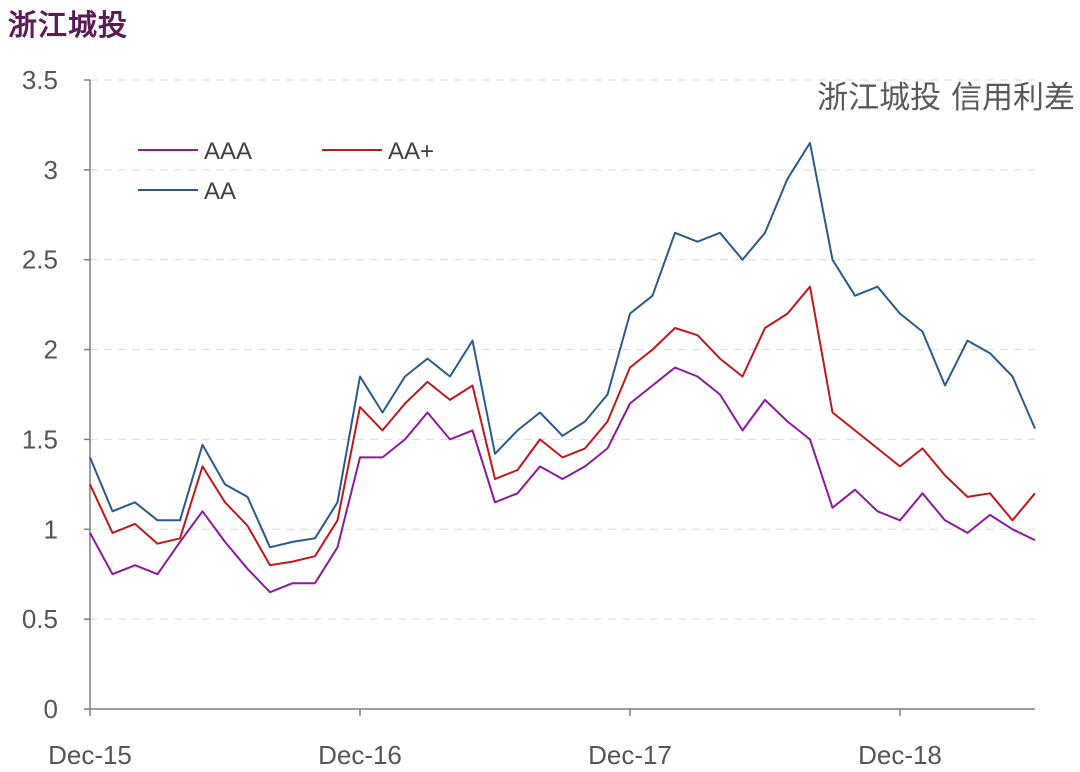  Describe the element at coordinates (286, 171) in the screenshot. I see `legend: AAA AA+ AA` at that location.